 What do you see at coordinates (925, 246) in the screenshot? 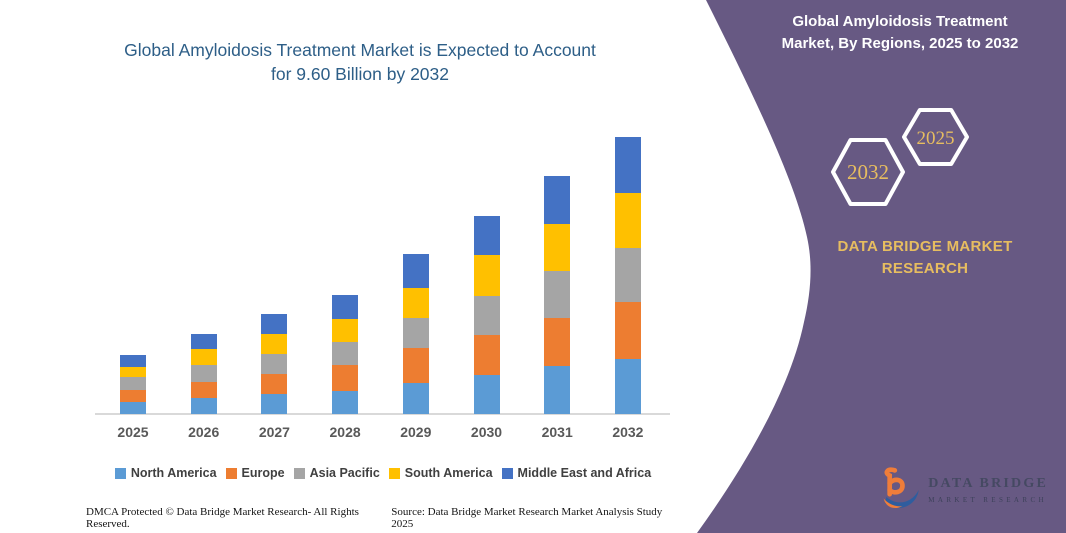
I see `brand-line1: DATA BRIDGE MARKET` at bounding box center [925, 246].